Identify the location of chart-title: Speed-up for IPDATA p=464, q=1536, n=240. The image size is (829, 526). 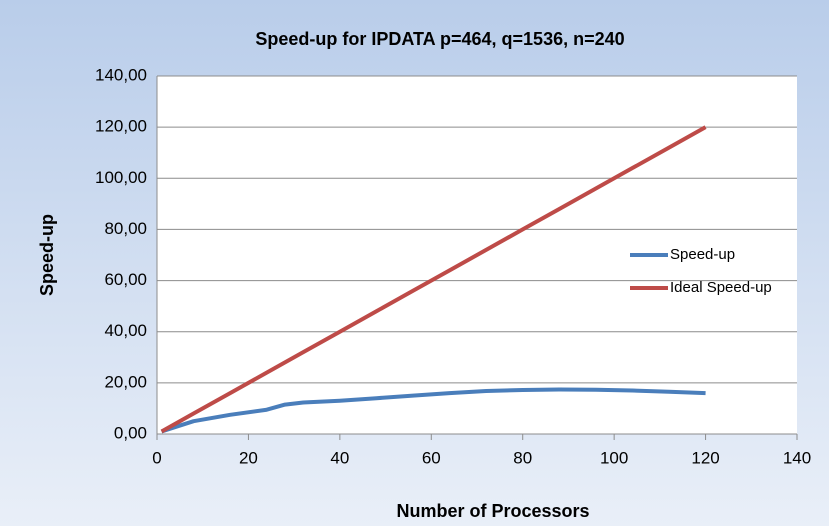
(439, 39).